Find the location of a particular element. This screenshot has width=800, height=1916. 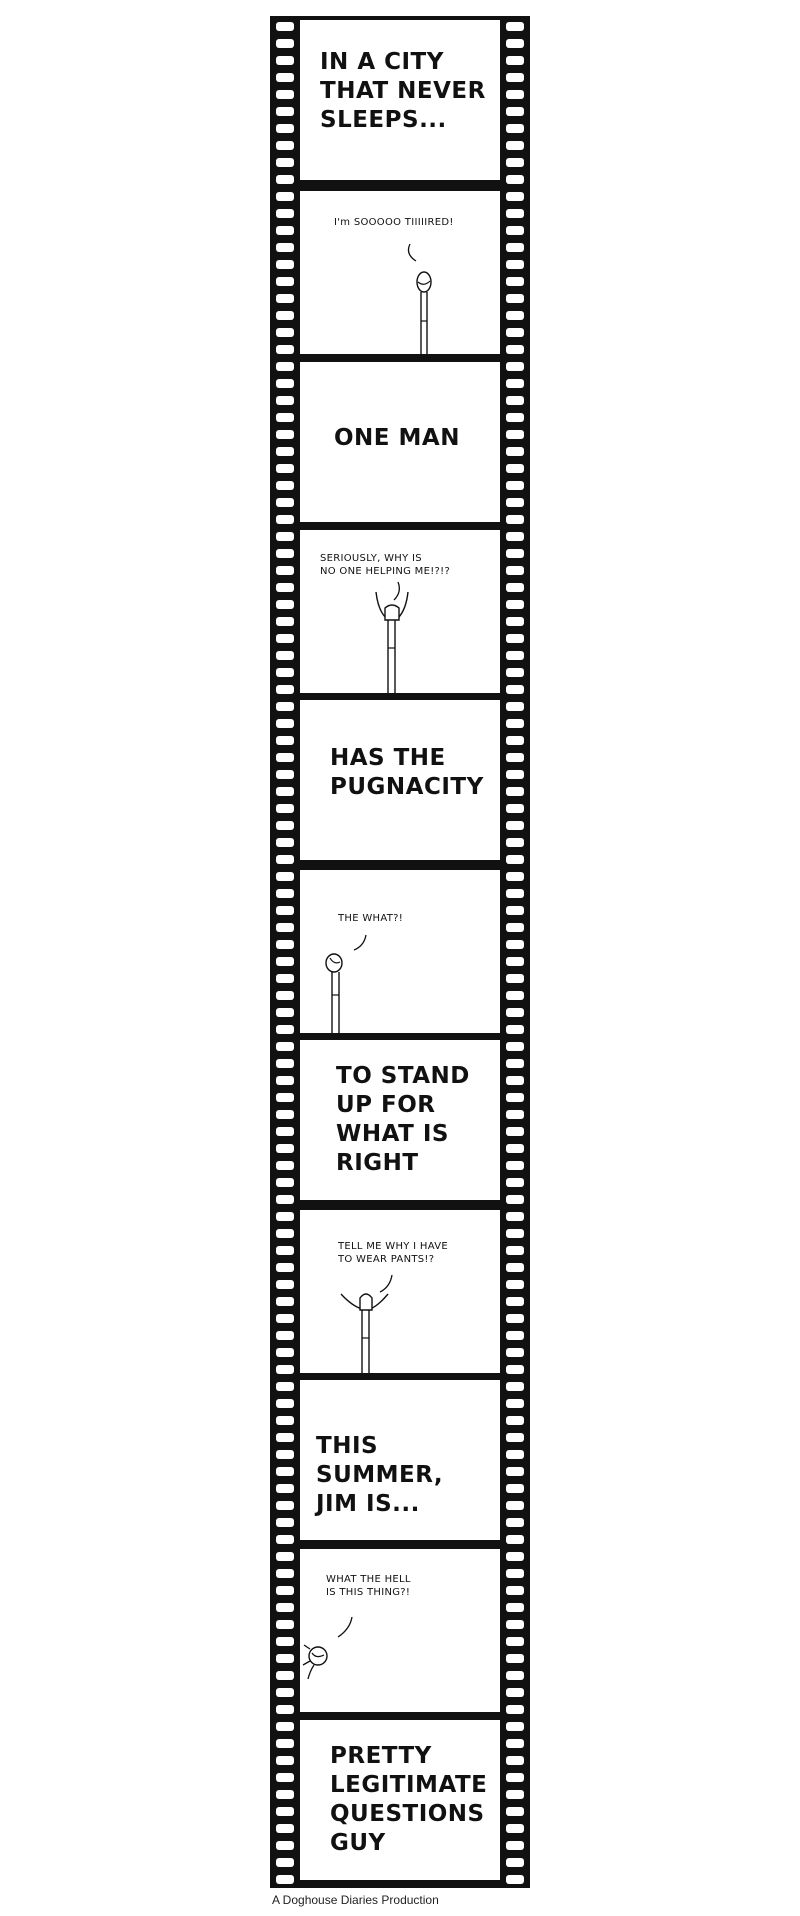

panel-3: ONE MAN is located at coordinates (400, 442).